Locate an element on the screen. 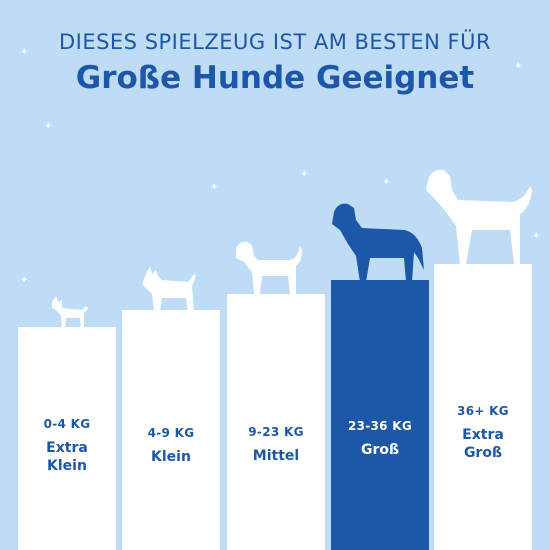  size-label: Klein is located at coordinates (171, 457).